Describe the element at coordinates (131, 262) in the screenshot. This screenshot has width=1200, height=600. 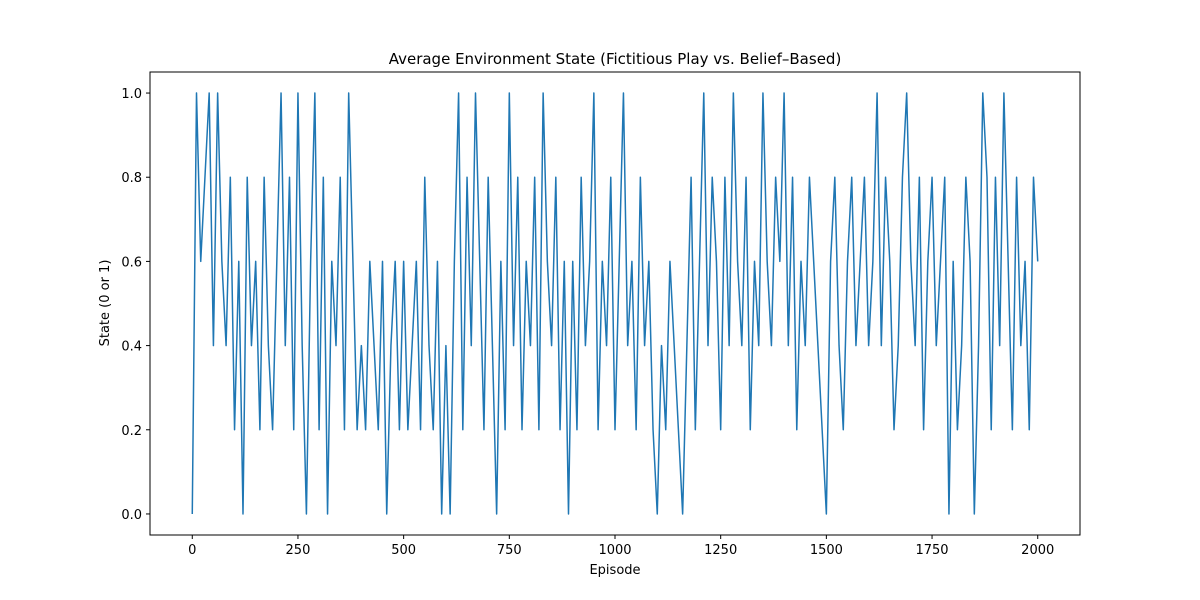
I see `y-tick-label: 0.6` at that location.